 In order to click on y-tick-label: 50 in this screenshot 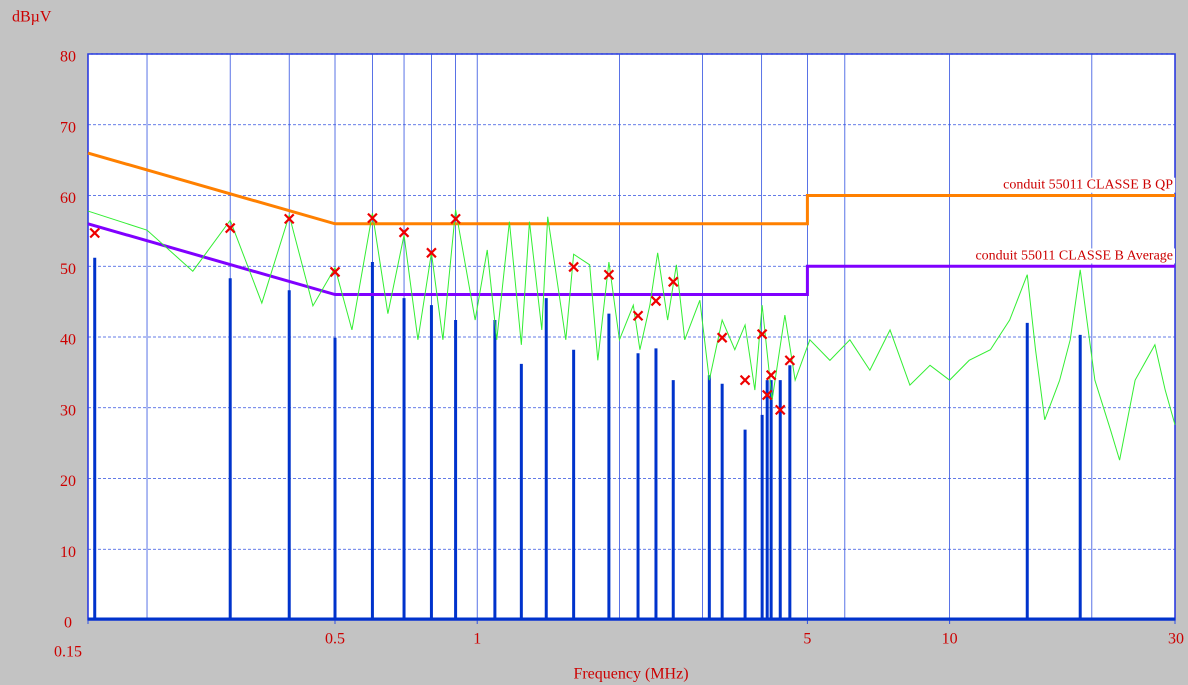, I will do `click(68, 269)`.